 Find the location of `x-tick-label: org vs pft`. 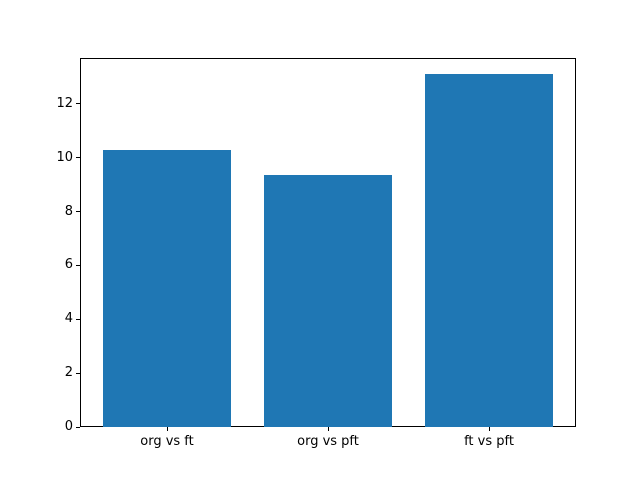

x-tick-label: org vs pft is located at coordinates (328, 441).